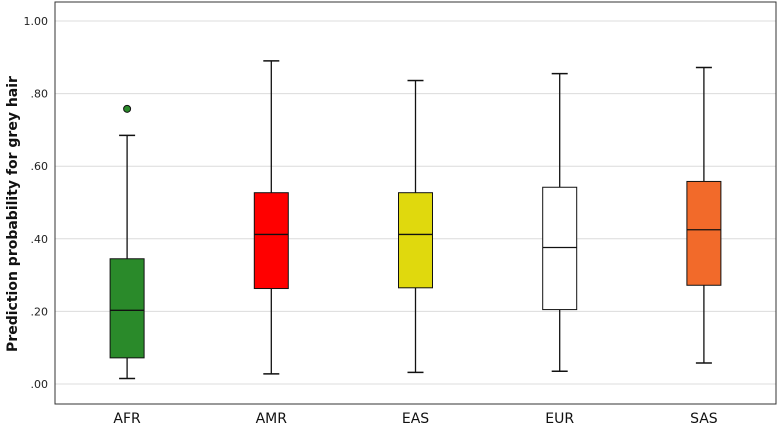 Image resolution: width=778 pixels, height=426 pixels. I want to click on x-category-label: AFR, so click(127, 418).